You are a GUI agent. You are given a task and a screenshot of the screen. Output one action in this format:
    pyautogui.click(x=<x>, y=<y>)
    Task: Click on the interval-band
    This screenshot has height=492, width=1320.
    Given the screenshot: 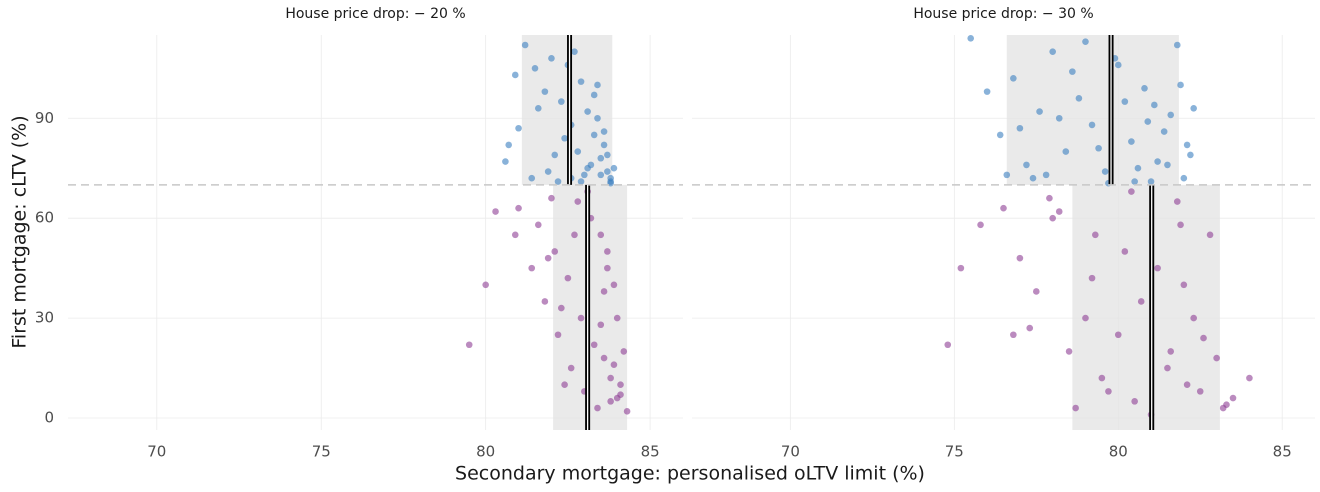 What is the action you would take?
    pyautogui.click(x=1146, y=307)
    